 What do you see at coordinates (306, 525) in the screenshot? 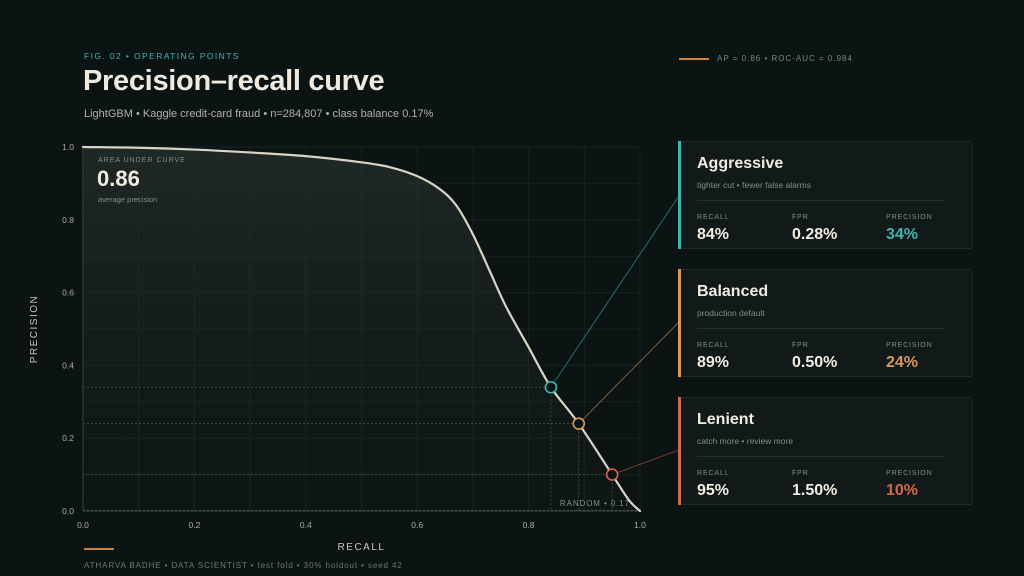
I see `x-tick-label: 0.4` at bounding box center [306, 525].